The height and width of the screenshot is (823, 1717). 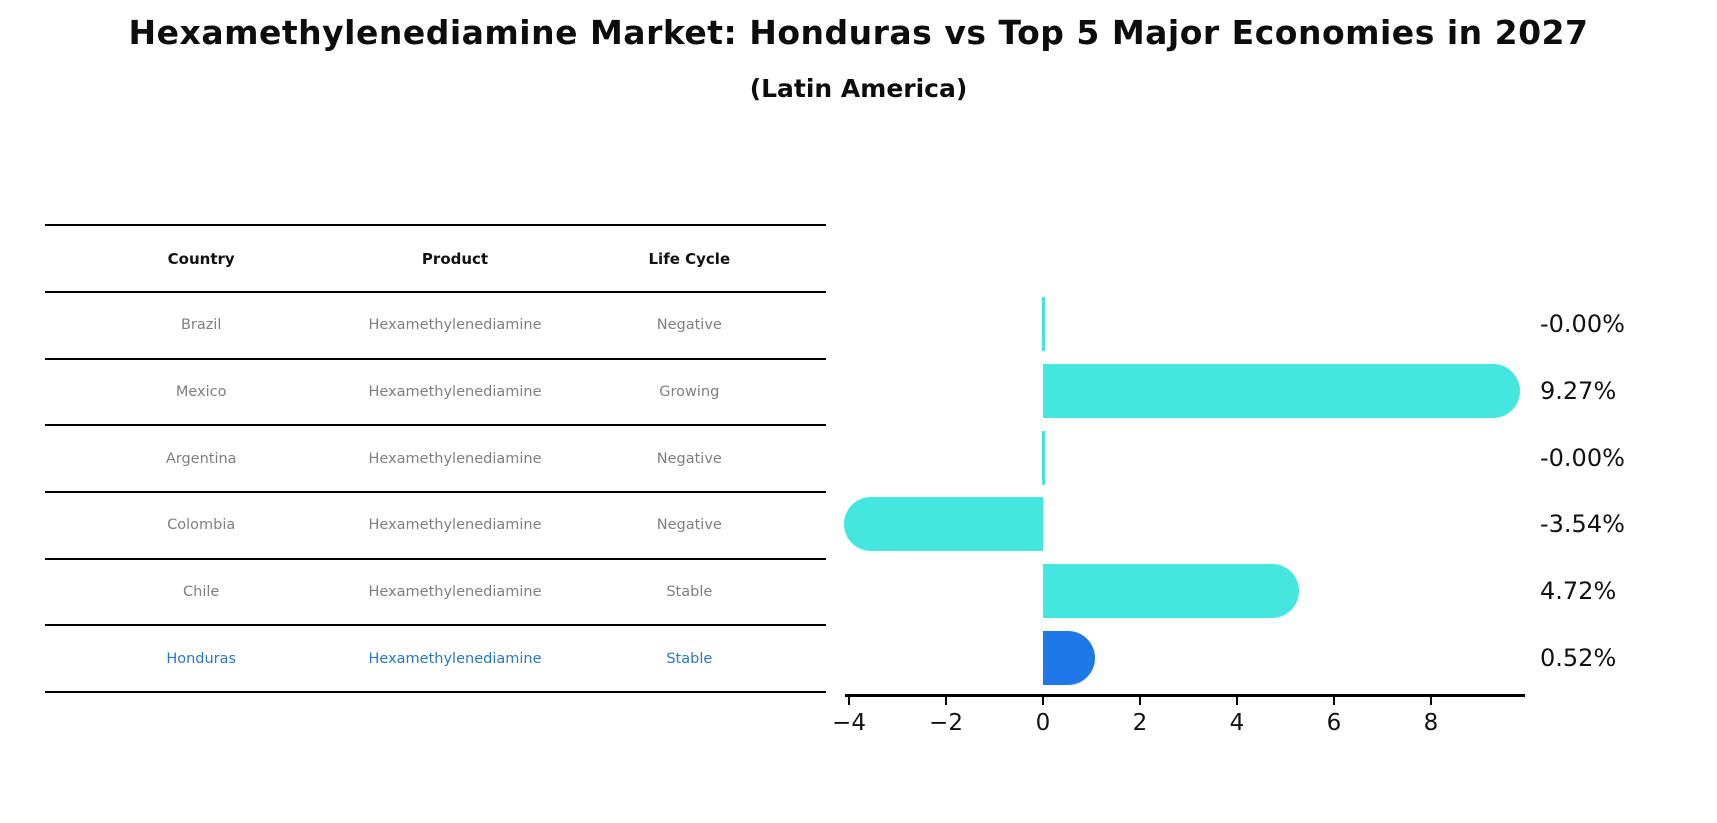 I want to click on table-cell-lifecycle: Growing, so click(x=689, y=392).